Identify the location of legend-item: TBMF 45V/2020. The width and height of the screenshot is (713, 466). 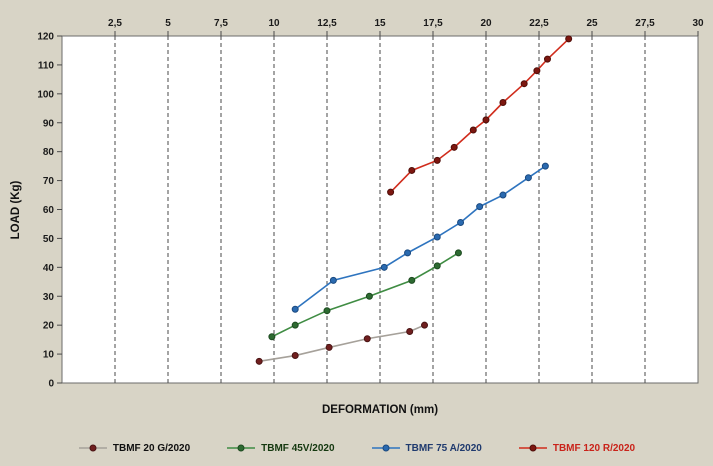
(280, 448).